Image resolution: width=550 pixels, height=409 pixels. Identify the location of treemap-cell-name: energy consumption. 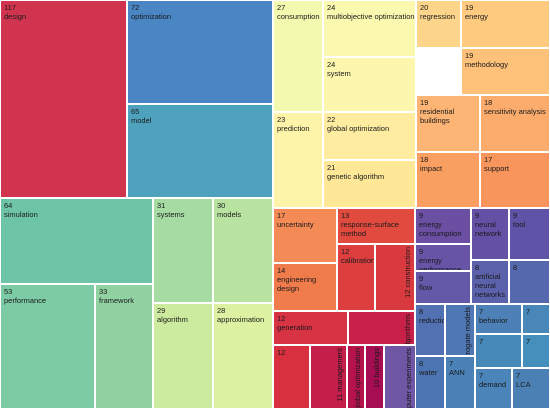
(440, 229).